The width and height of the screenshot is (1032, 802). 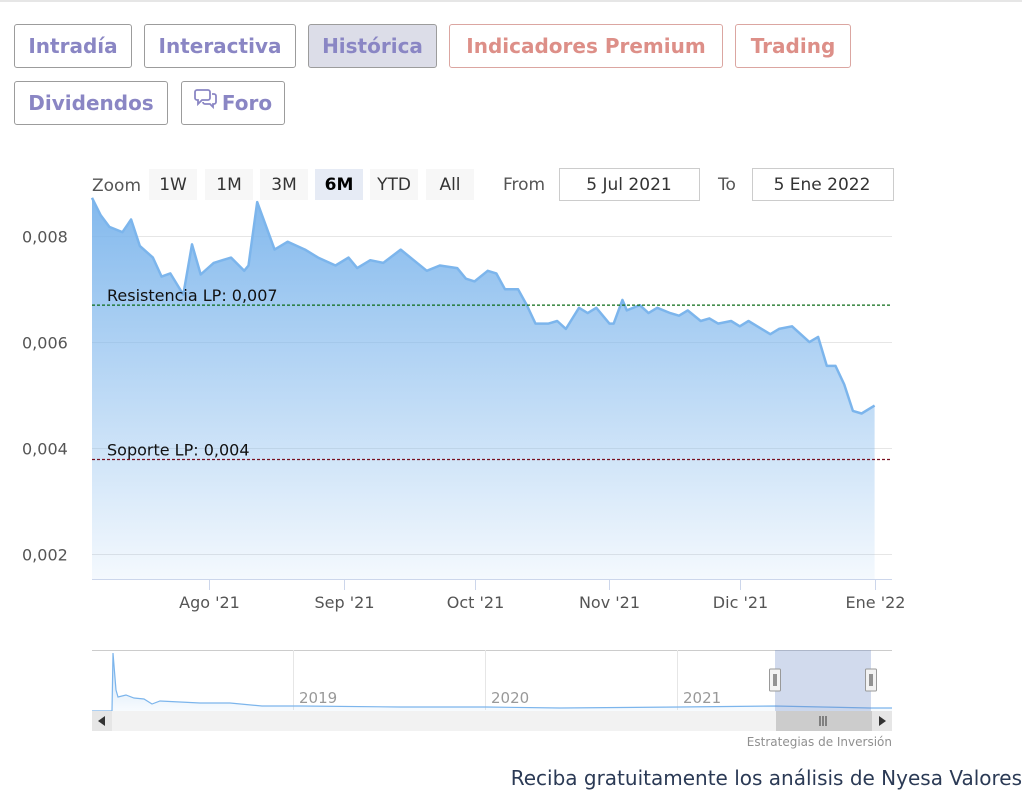 I want to click on y-tick-label: 0,006, so click(x=45, y=343).